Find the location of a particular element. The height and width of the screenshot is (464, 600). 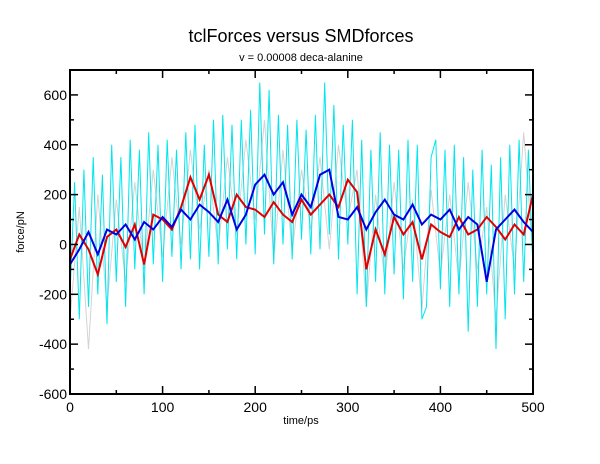

chart-subtitle: v = 0.00008 deca-alanine is located at coordinates (301, 58).